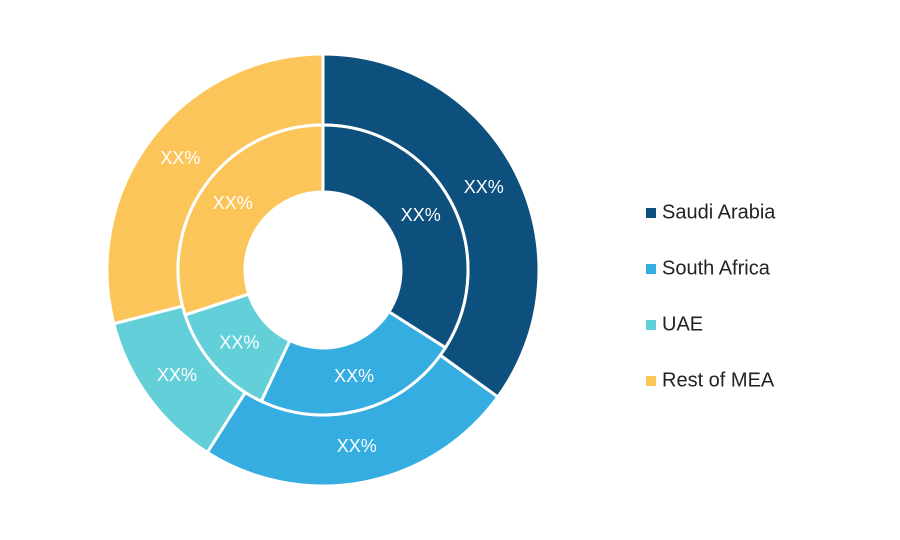 This screenshot has height=540, width=900. I want to click on legend-label: UAE, so click(682, 324).